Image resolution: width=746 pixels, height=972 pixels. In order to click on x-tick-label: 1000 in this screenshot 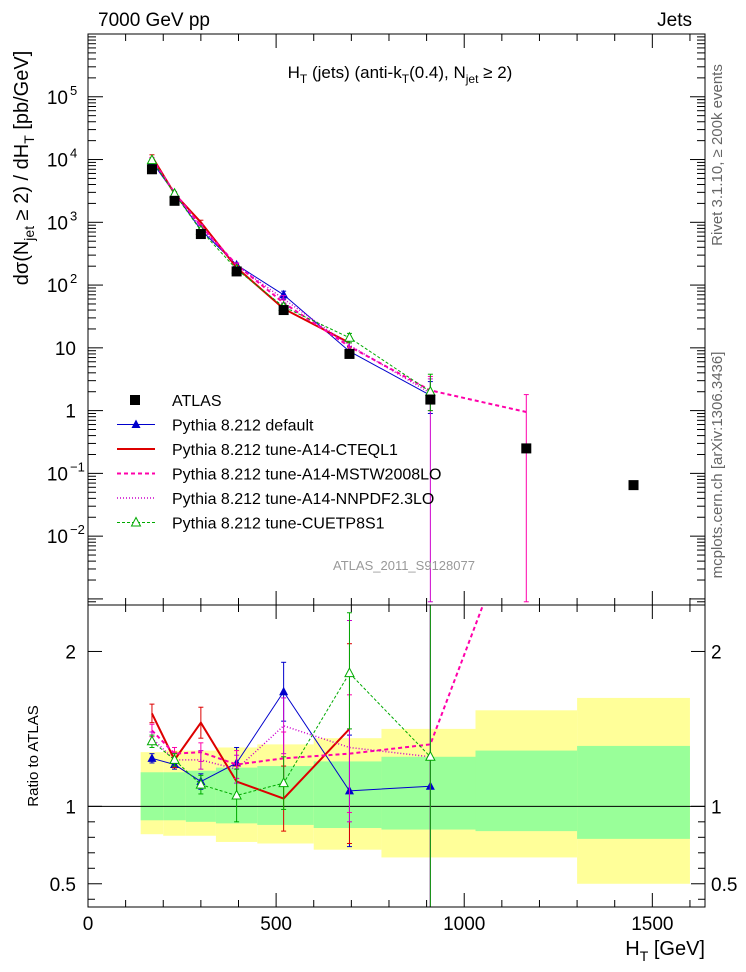, I will do `click(464, 924)`.